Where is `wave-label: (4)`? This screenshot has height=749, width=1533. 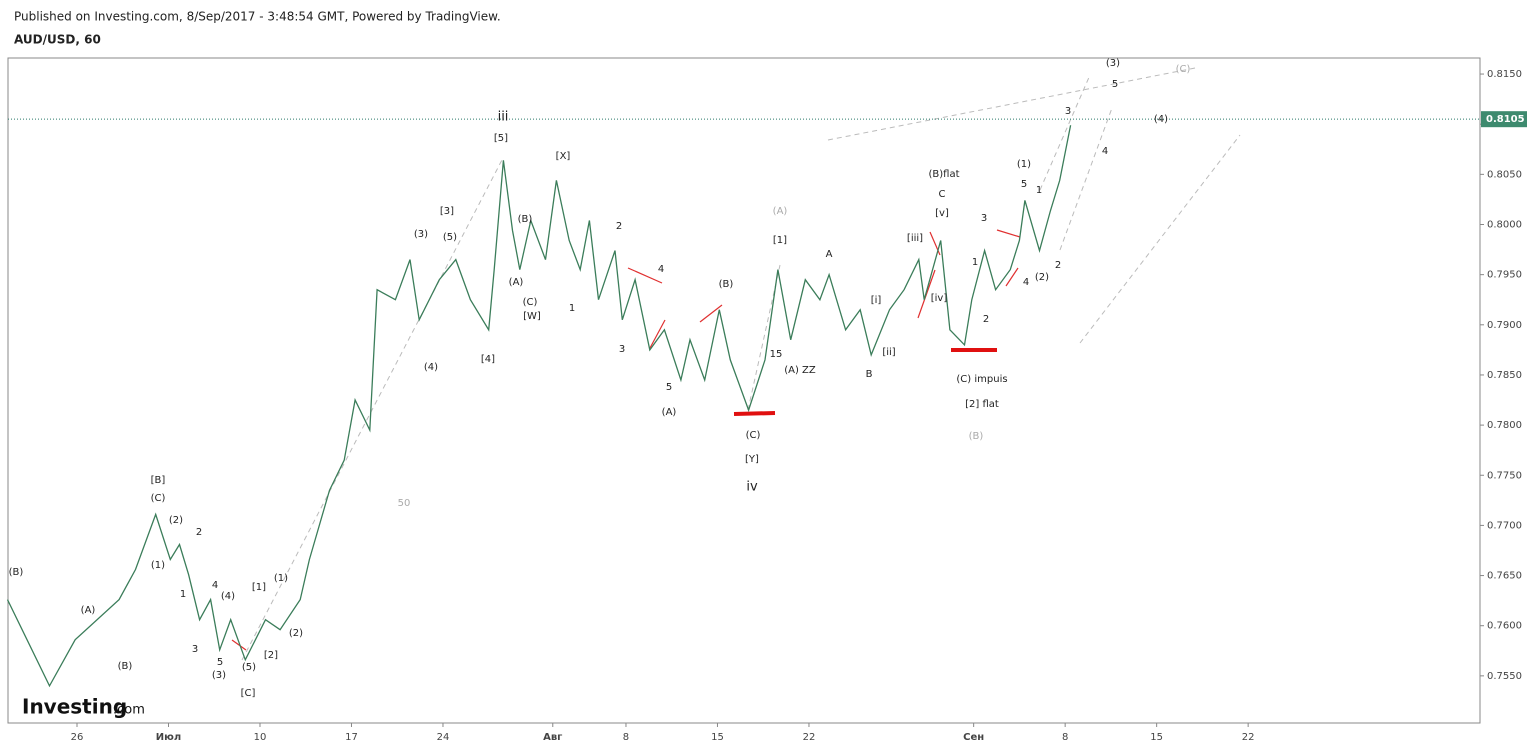
wave-label: (4) is located at coordinates (228, 596).